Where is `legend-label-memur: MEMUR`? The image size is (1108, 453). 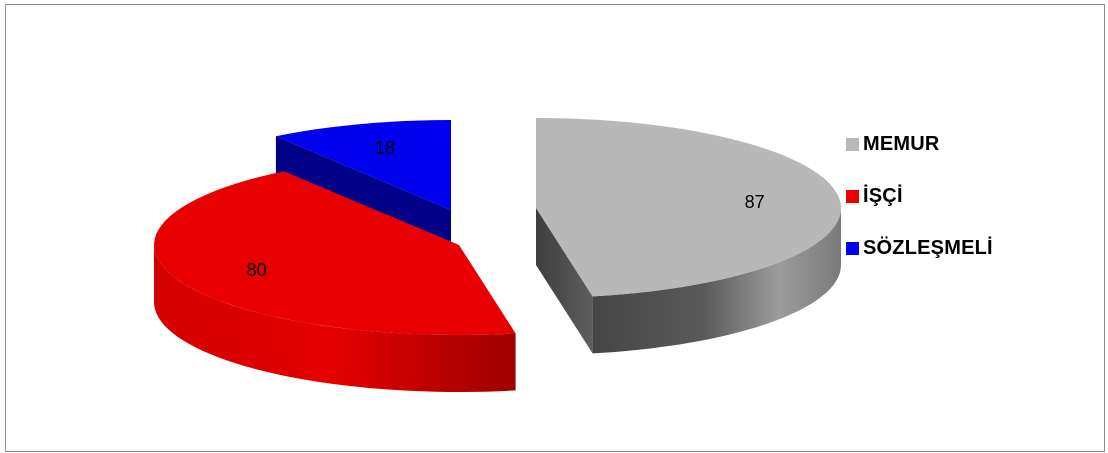 legend-label-memur: MEMUR is located at coordinates (901, 143).